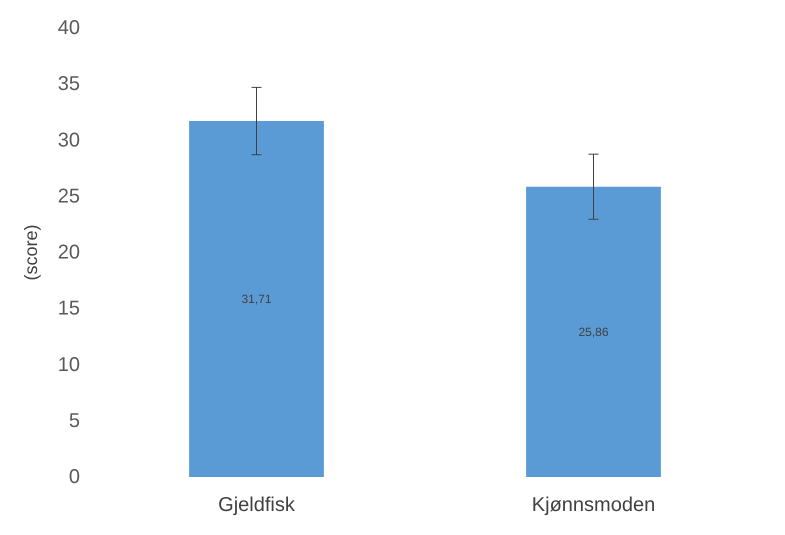  I want to click on y-tick-label: 10, so click(69, 365).